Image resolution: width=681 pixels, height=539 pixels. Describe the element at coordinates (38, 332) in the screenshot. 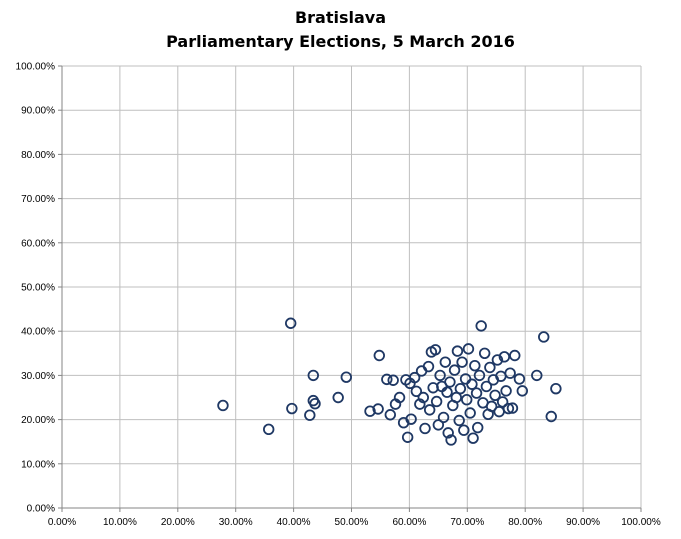

I see `y-tick-label: 40.00%` at that location.